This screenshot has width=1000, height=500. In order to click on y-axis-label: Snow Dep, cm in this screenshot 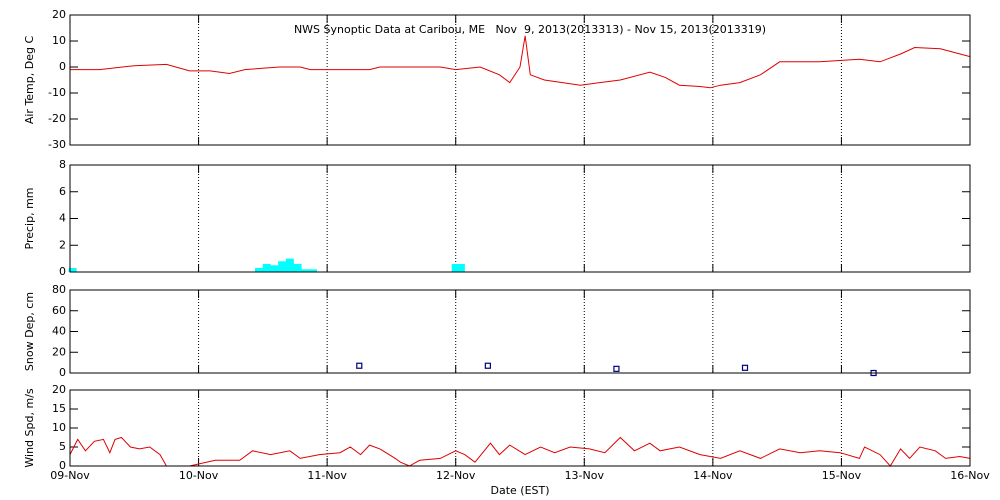, I will do `click(29, 331)`.